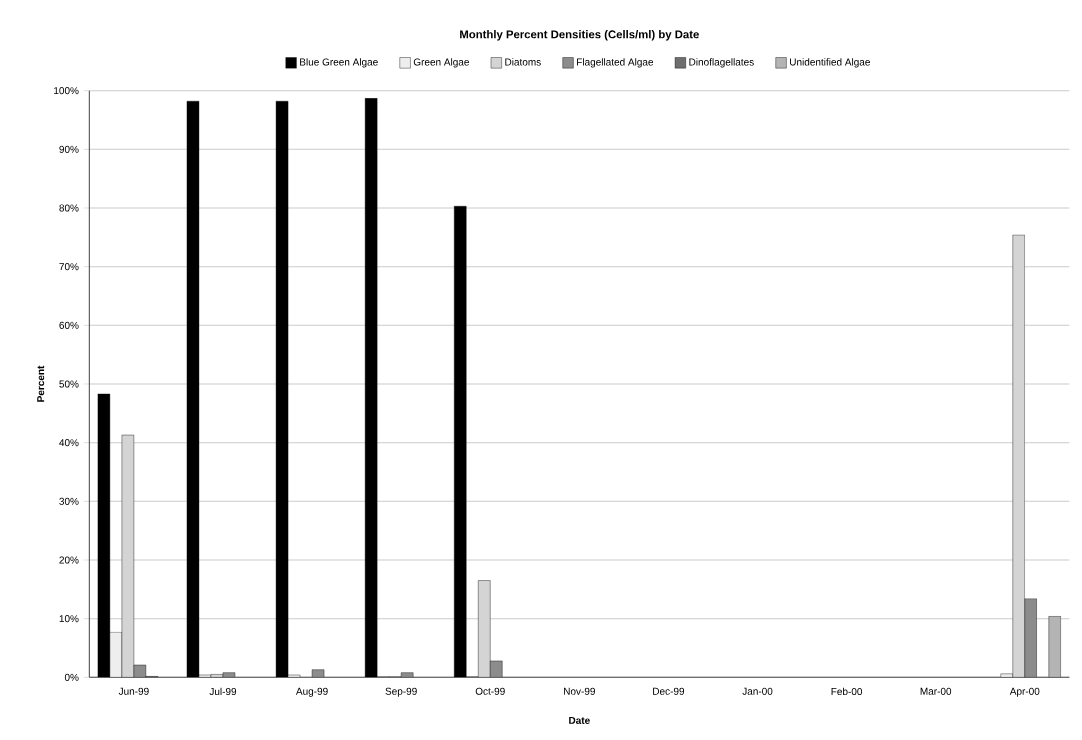  I want to click on legend-label: Unidentified Algae, so click(830, 63).